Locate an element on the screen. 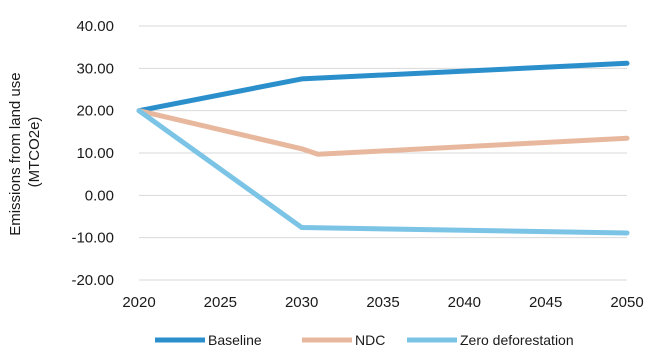 The width and height of the screenshot is (649, 351). legend-label-baseline: Baseline is located at coordinates (235, 340).